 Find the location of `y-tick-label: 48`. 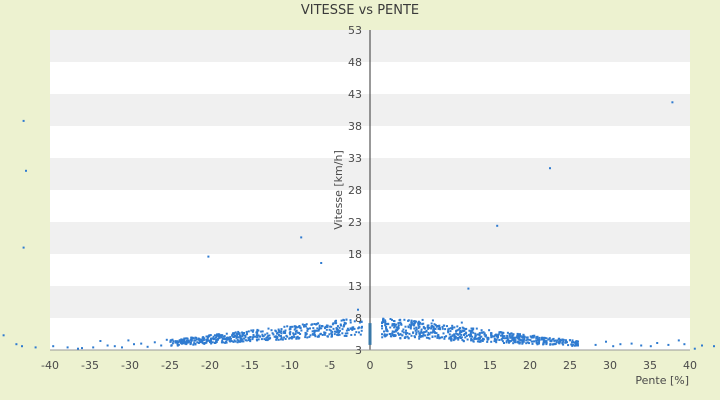

y-tick-label: 48 is located at coordinates (355, 62).